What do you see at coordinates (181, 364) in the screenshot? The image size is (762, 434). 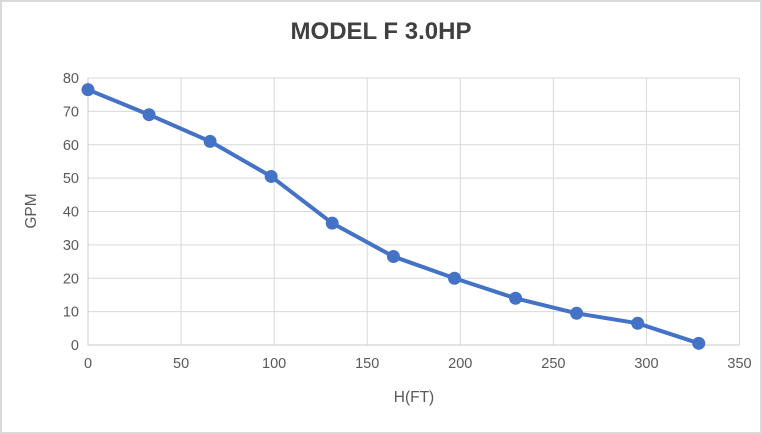 I see `x-tick-label: 50` at bounding box center [181, 364].